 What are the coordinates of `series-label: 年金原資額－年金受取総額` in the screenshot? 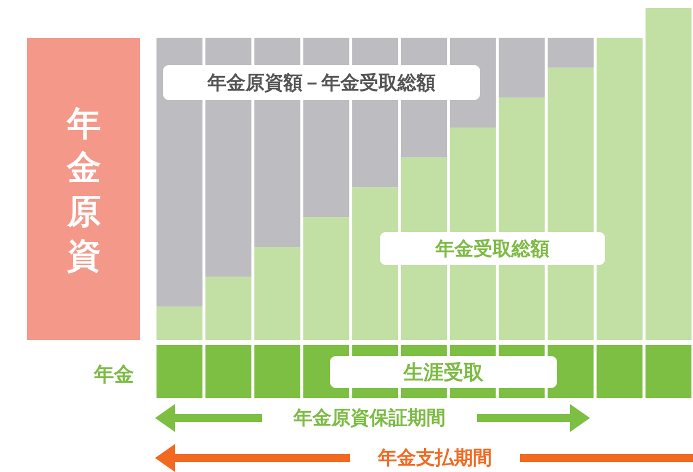 It's located at (322, 83).